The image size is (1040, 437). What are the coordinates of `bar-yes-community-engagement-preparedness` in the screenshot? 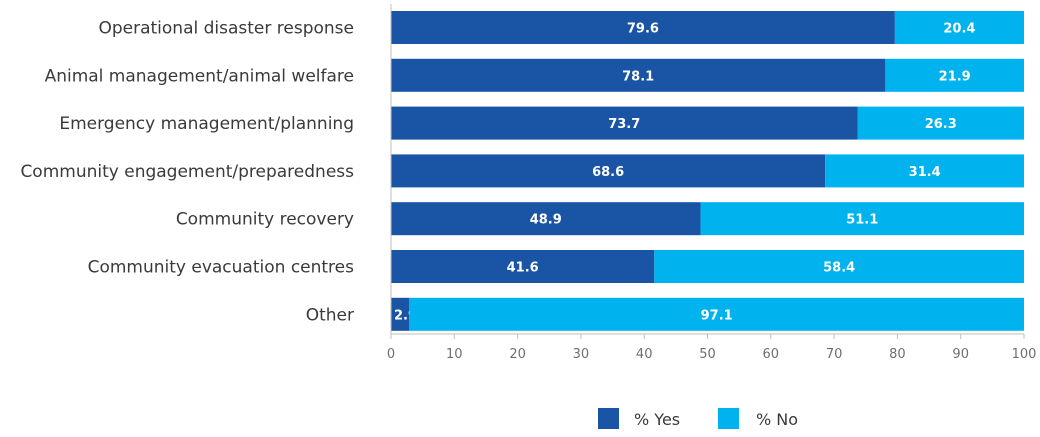 It's located at (608, 171).